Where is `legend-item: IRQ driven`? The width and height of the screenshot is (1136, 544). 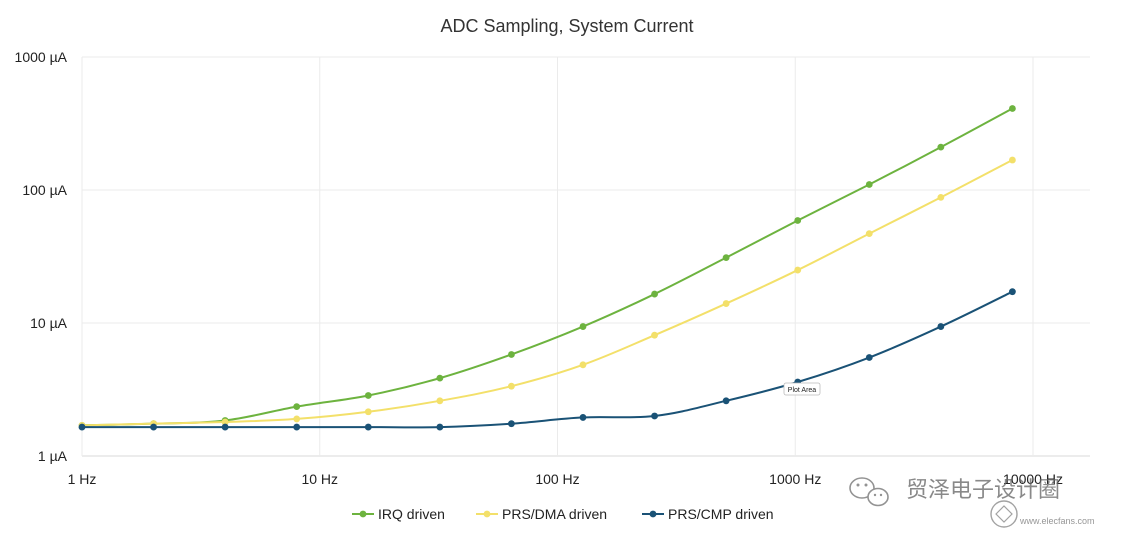 legend-item: IRQ driven is located at coordinates (398, 514).